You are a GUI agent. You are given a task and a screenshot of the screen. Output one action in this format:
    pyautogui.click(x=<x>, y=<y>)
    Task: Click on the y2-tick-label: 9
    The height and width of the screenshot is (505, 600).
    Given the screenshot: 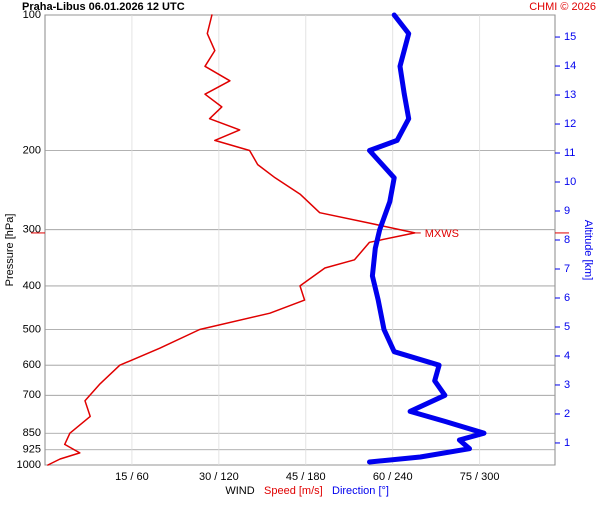 What is the action you would take?
    pyautogui.click(x=567, y=211)
    